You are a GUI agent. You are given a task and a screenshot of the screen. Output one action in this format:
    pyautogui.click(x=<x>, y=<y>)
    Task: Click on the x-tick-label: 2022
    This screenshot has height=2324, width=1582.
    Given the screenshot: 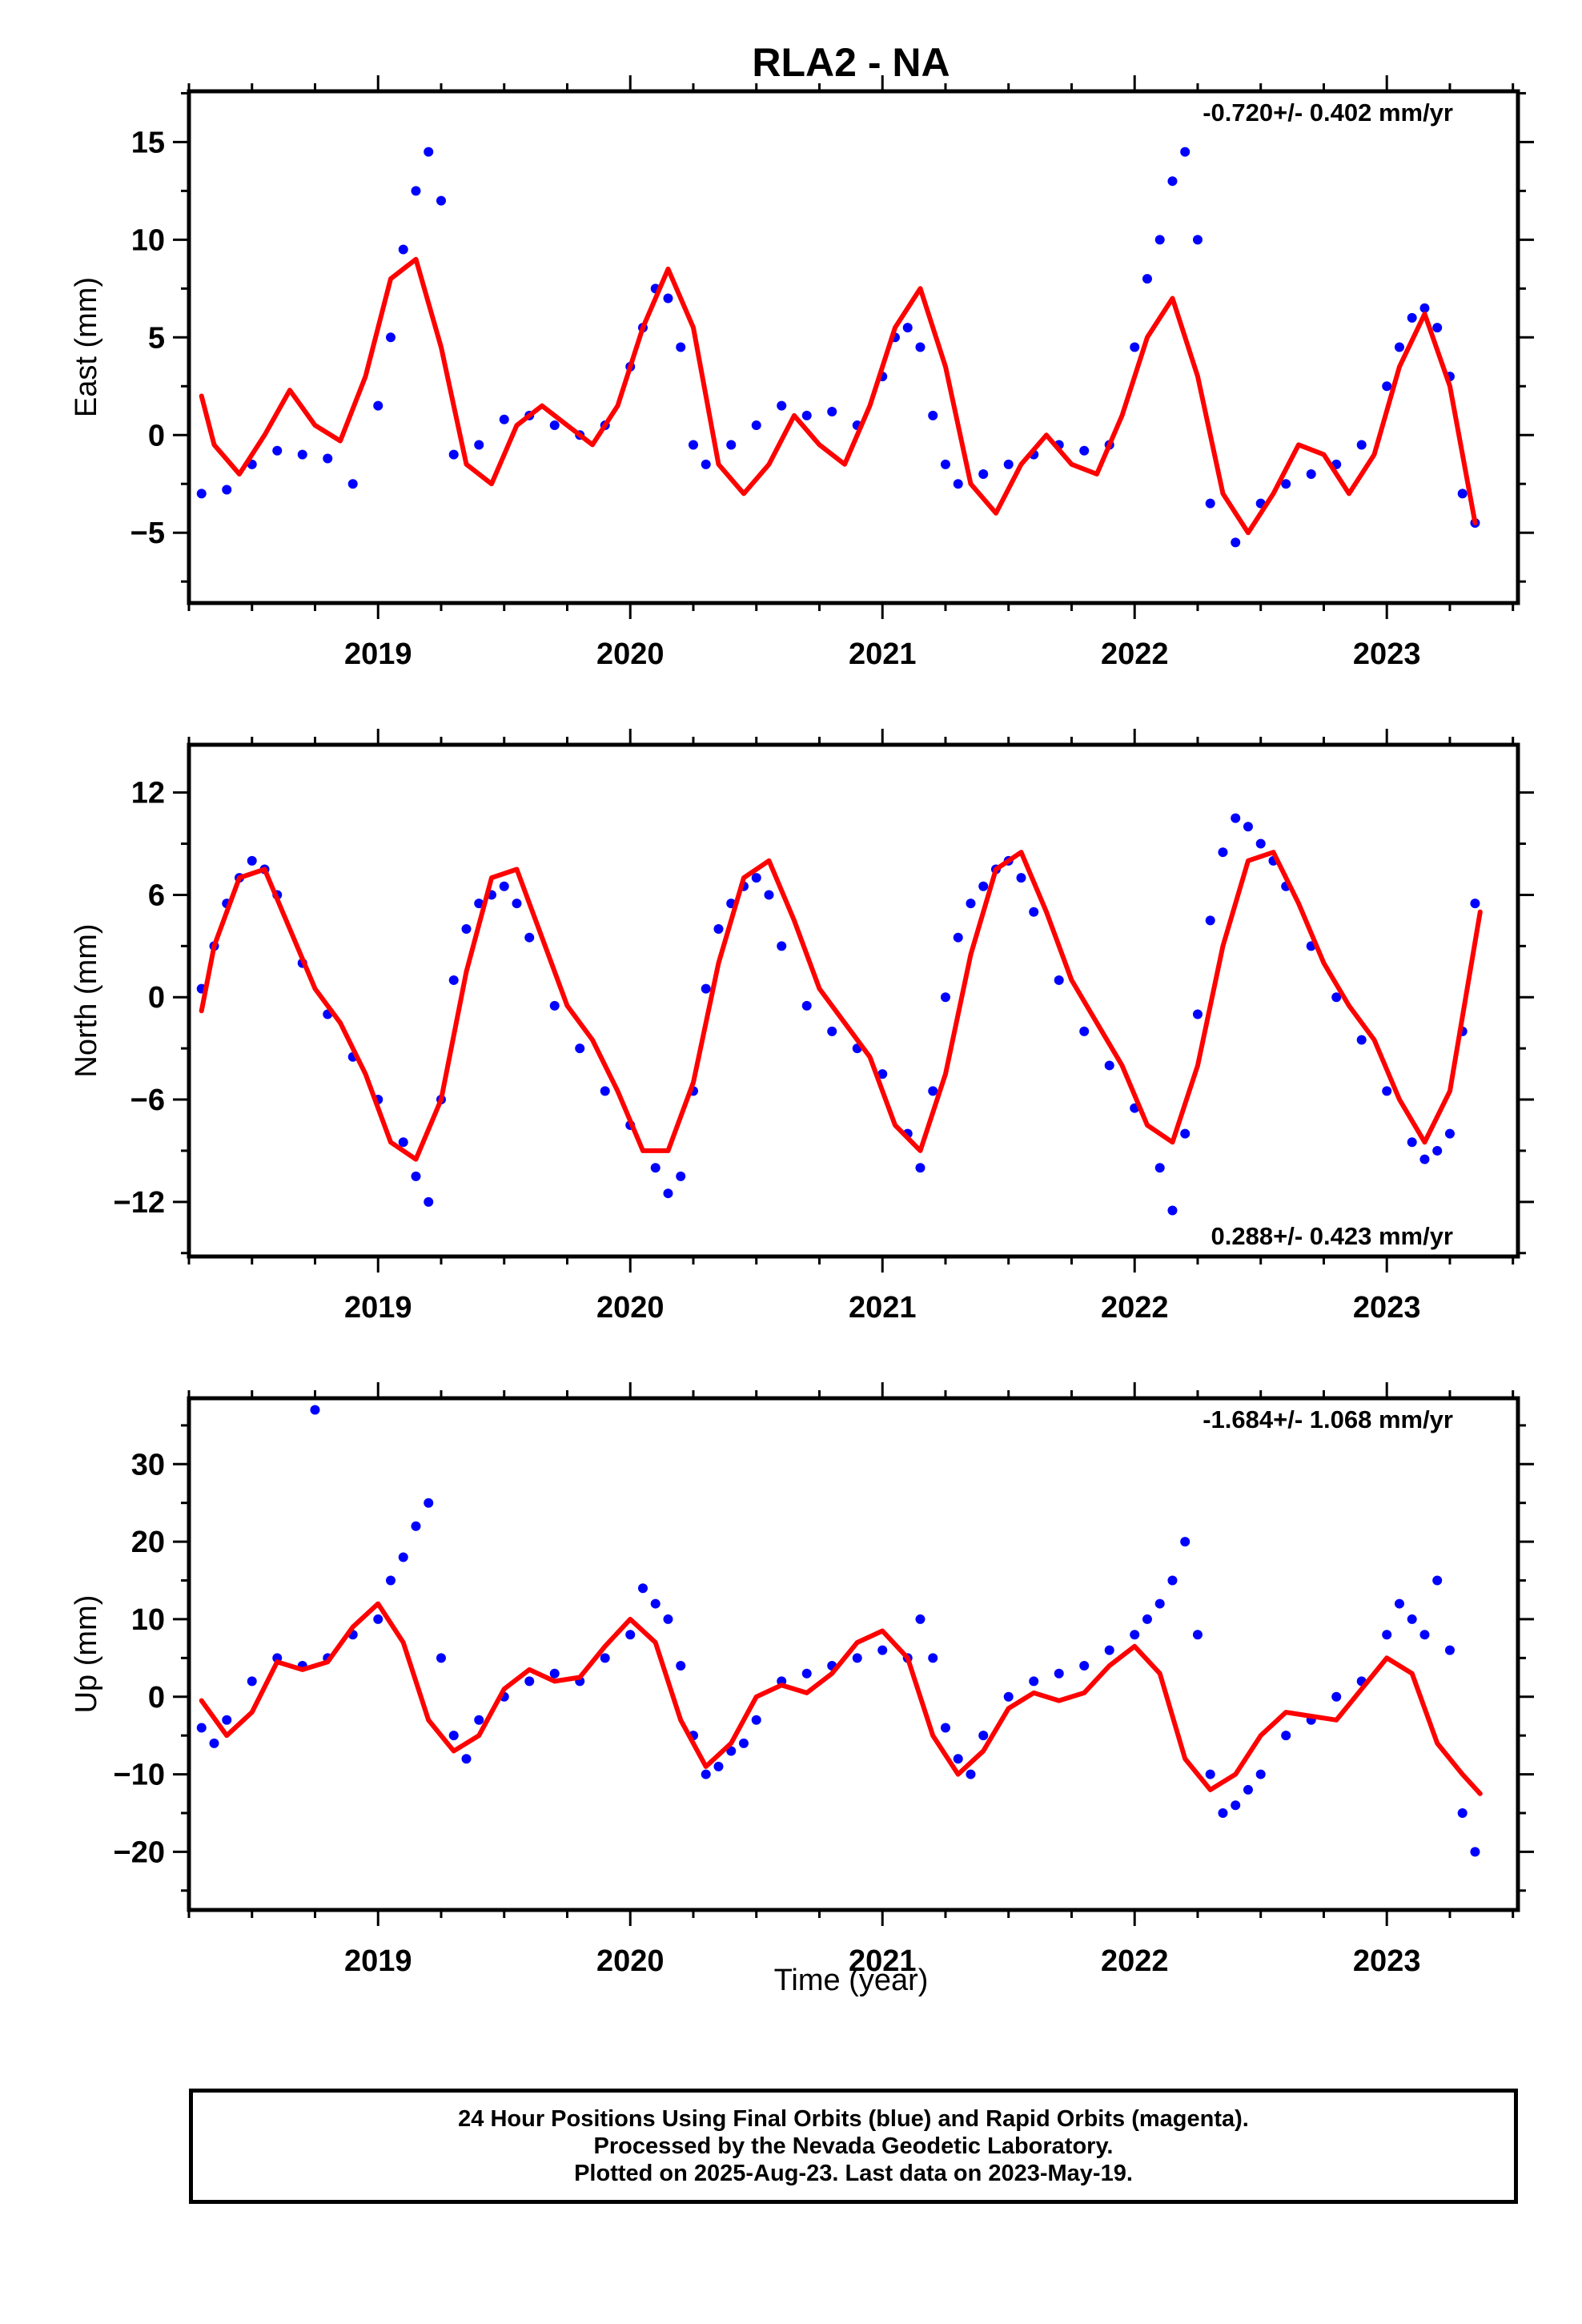 What is the action you would take?
    pyautogui.click(x=1135, y=1961)
    